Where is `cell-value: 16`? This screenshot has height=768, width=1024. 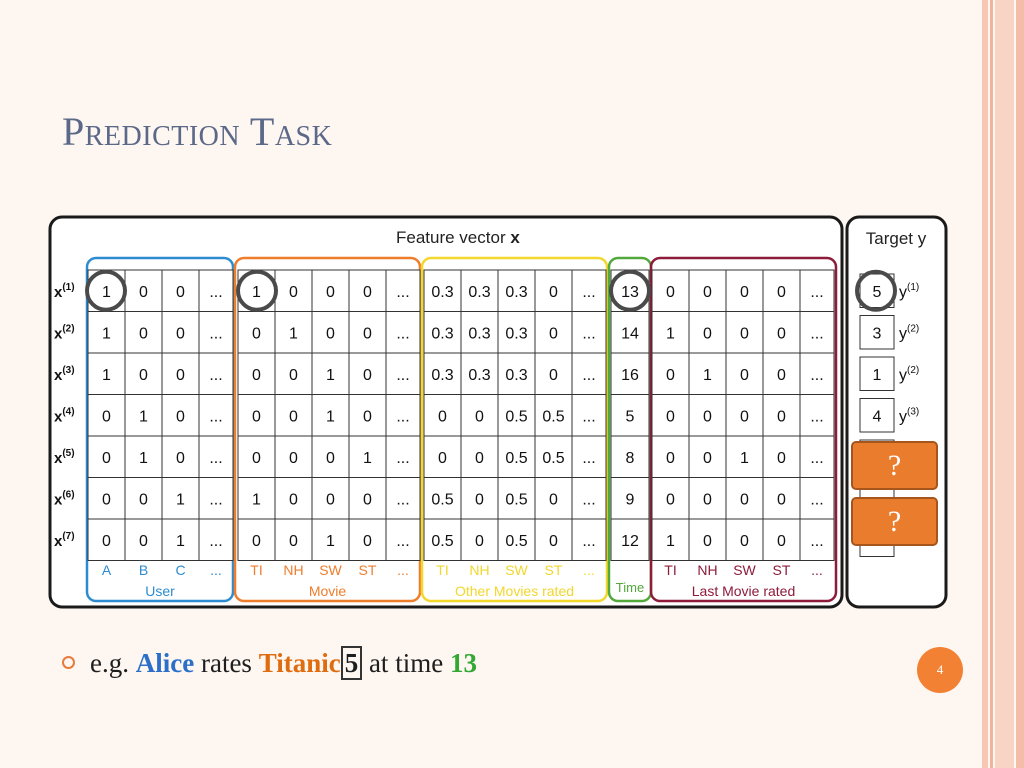
cell-value: 16 is located at coordinates (630, 375).